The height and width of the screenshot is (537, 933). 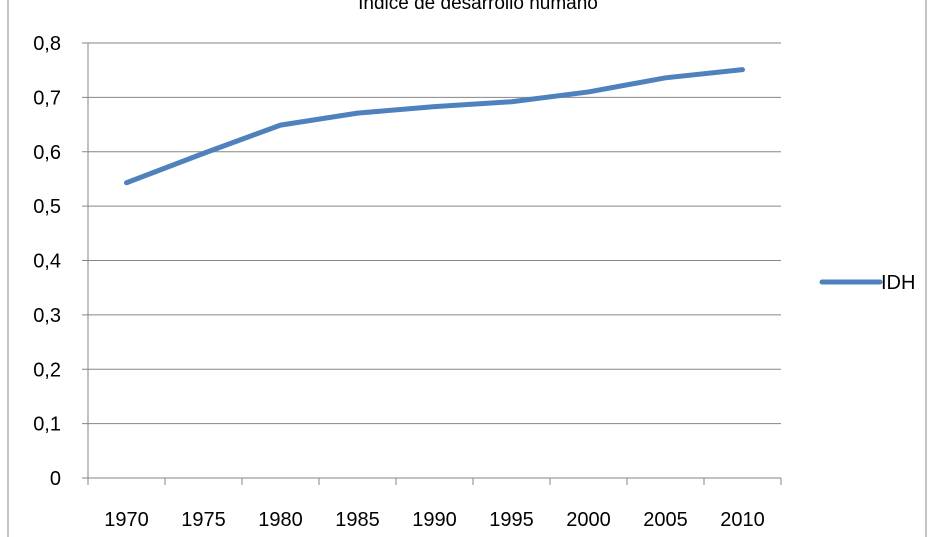 What do you see at coordinates (47, 262) in the screenshot?
I see `y-tick-label-4: 0,4` at bounding box center [47, 262].